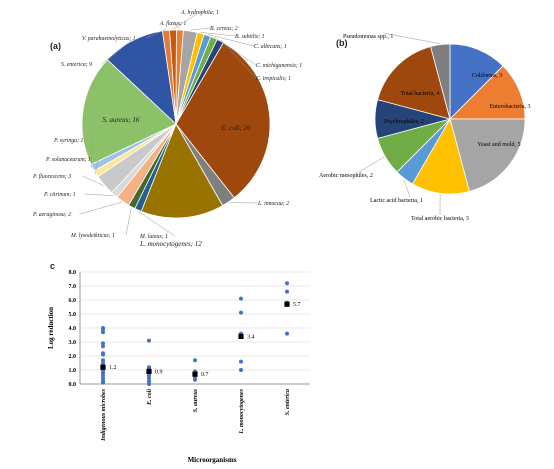 The width and height of the screenshot is (554, 469). What do you see at coordinates (159, 372) in the screenshot?
I see `c-mean-label-1: 0.9` at bounding box center [159, 372].